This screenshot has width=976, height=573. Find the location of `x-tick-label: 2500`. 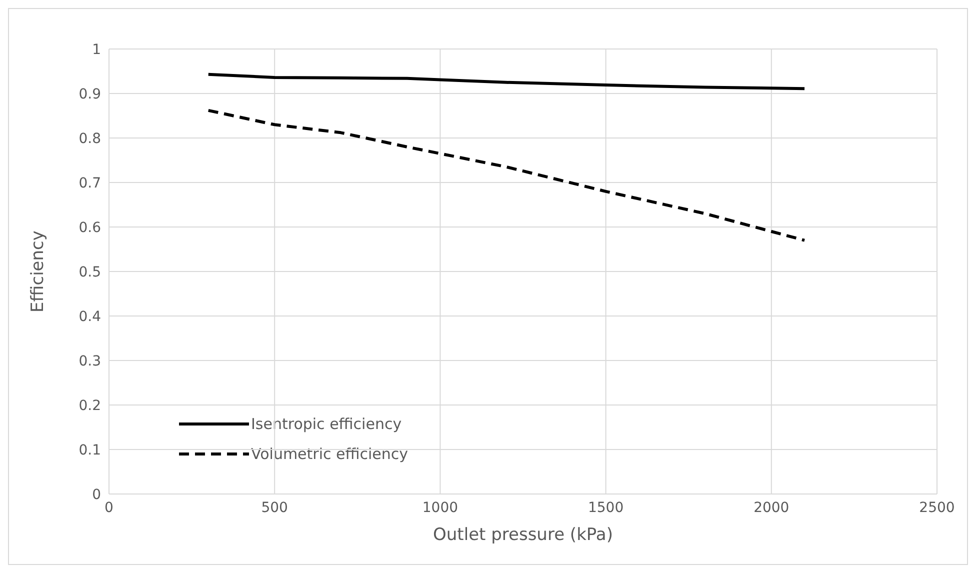

x-tick-label: 2500 is located at coordinates (937, 508).